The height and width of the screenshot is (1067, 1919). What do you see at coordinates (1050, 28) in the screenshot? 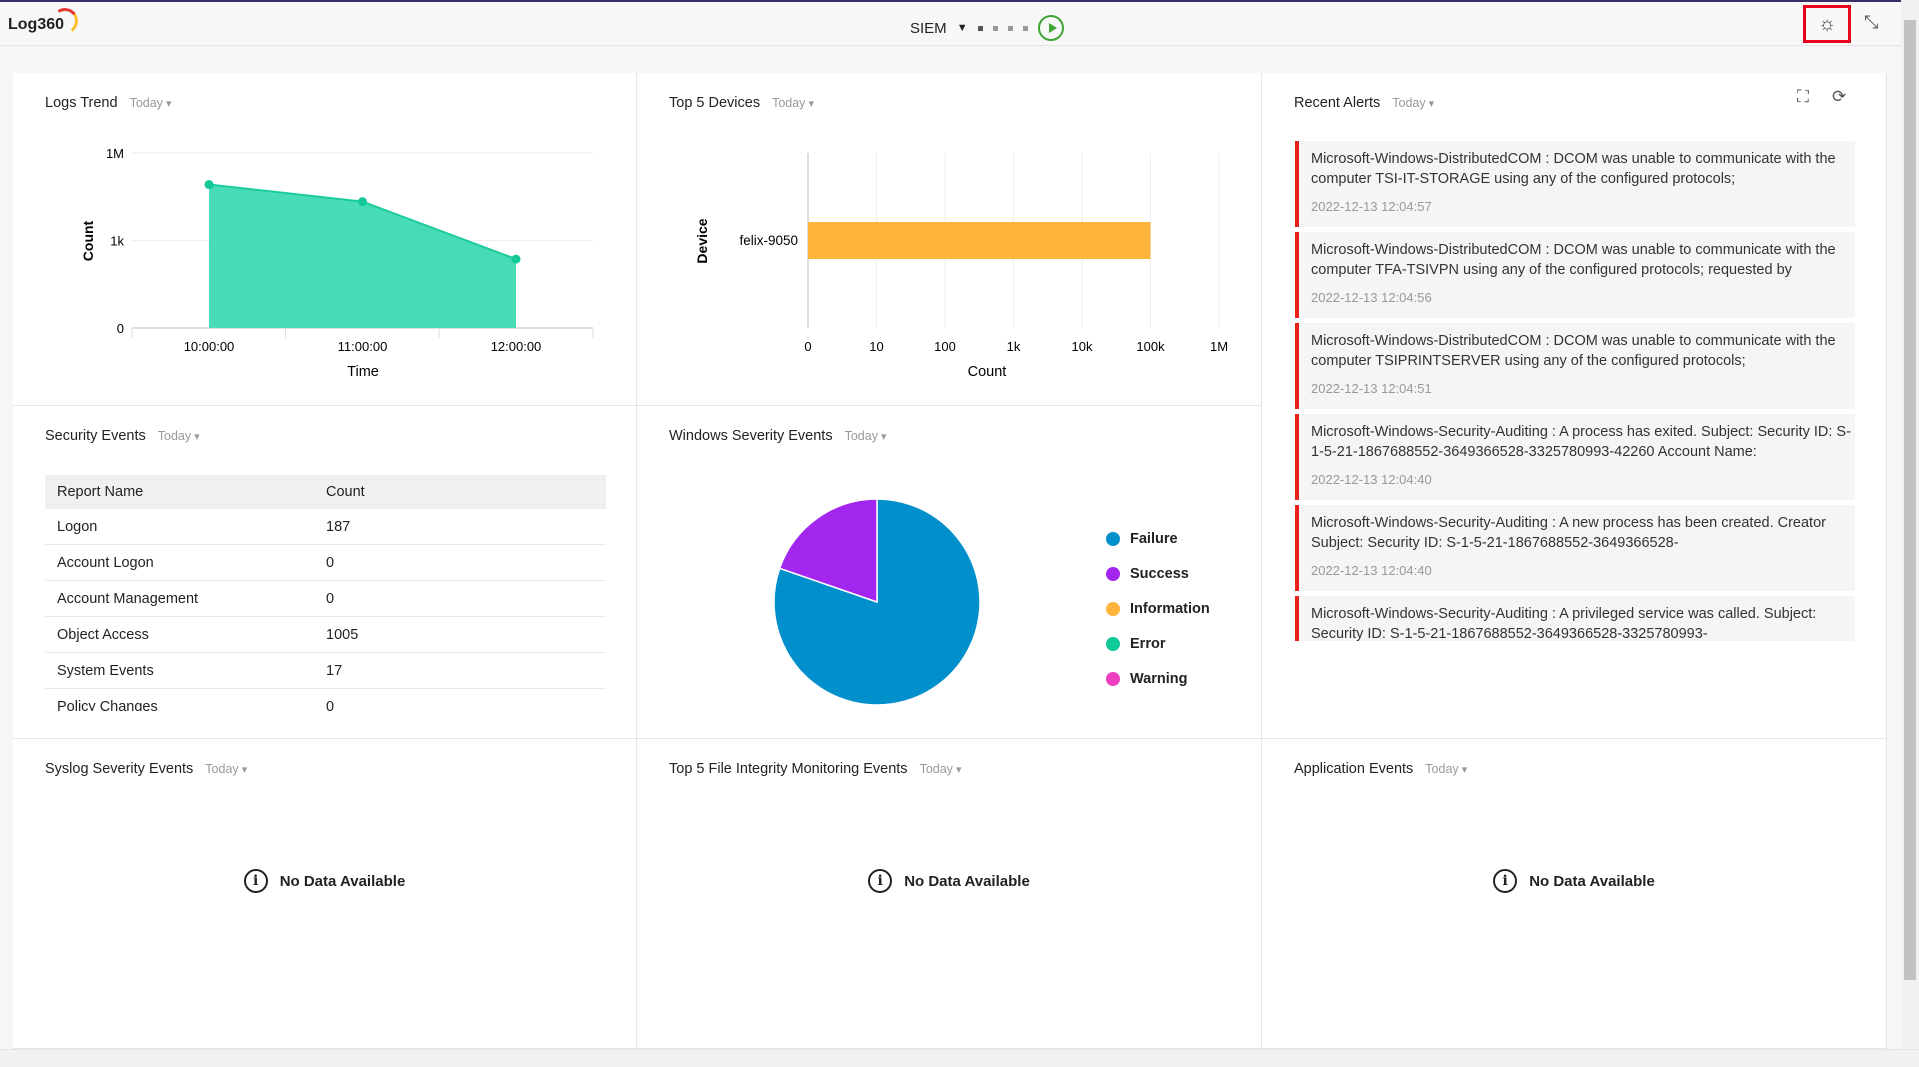
I see `play-icon` at bounding box center [1050, 28].